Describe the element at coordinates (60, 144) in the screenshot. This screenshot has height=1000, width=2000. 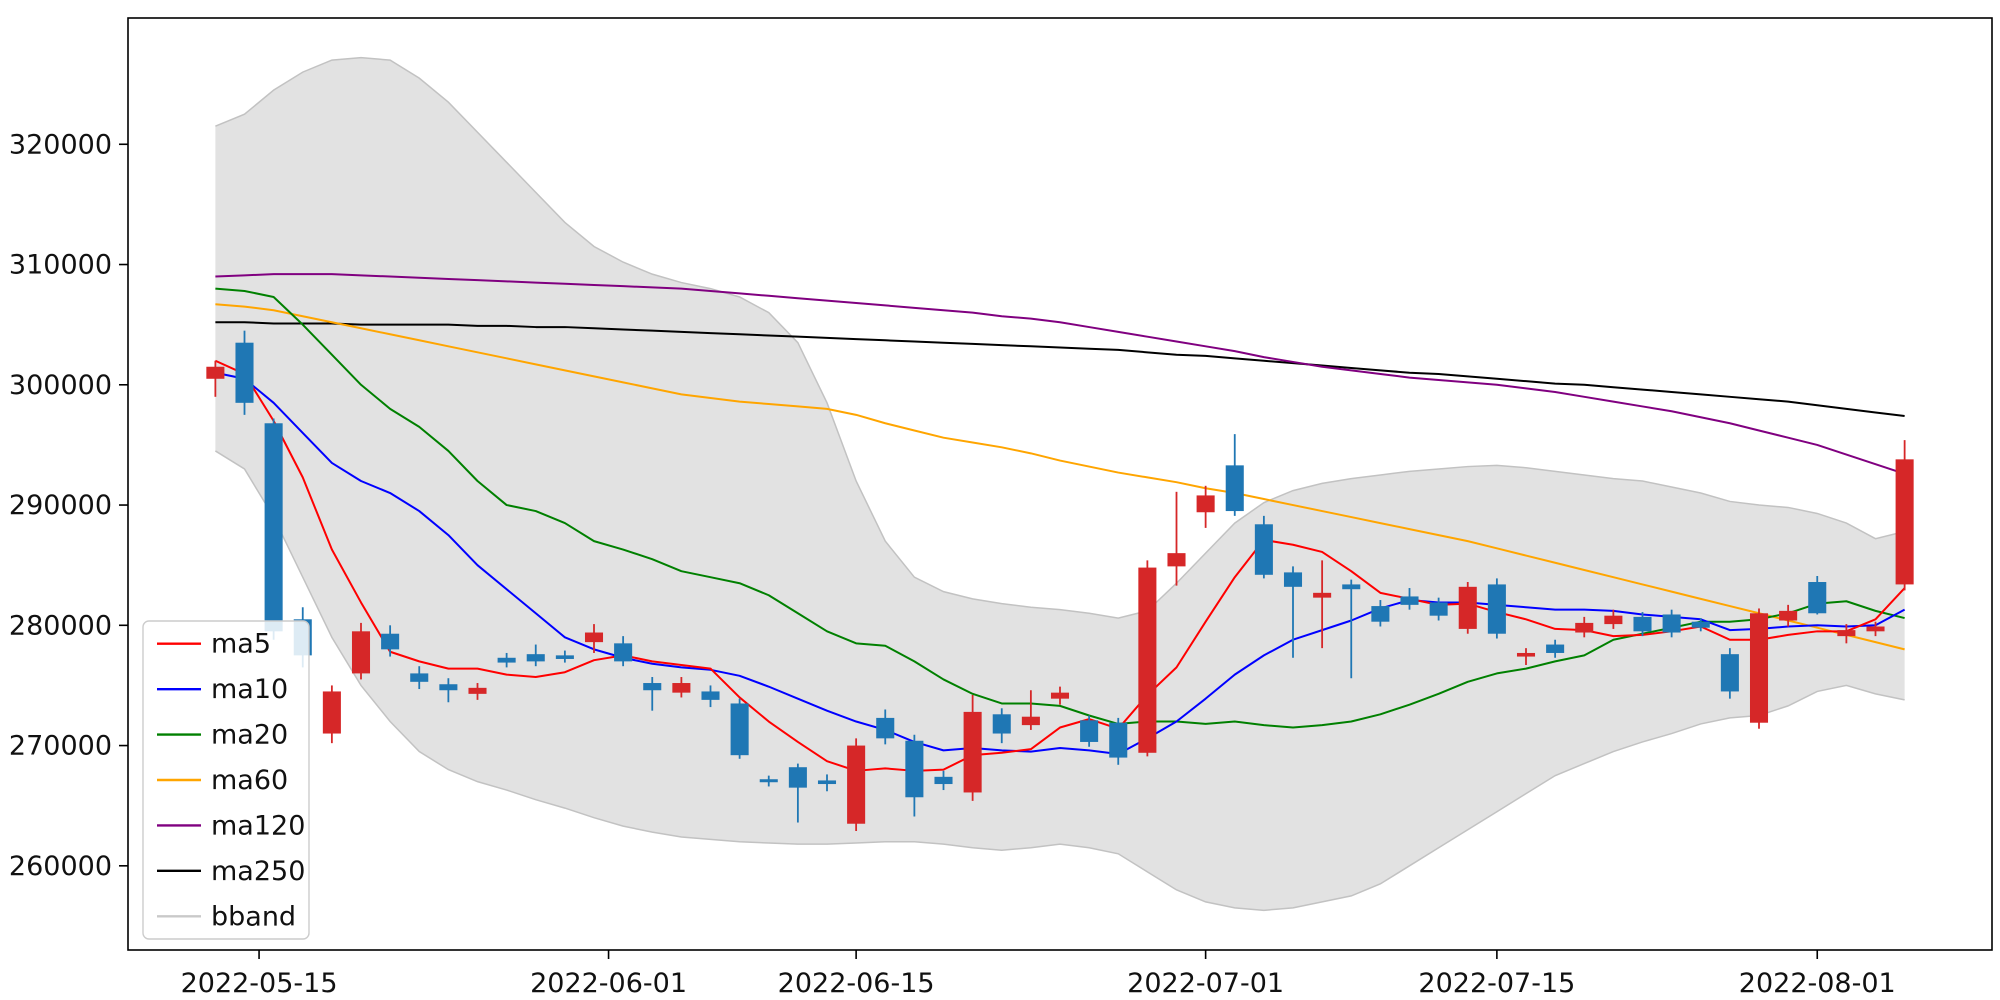
I see `y-axis-tick-label: 320000` at that location.